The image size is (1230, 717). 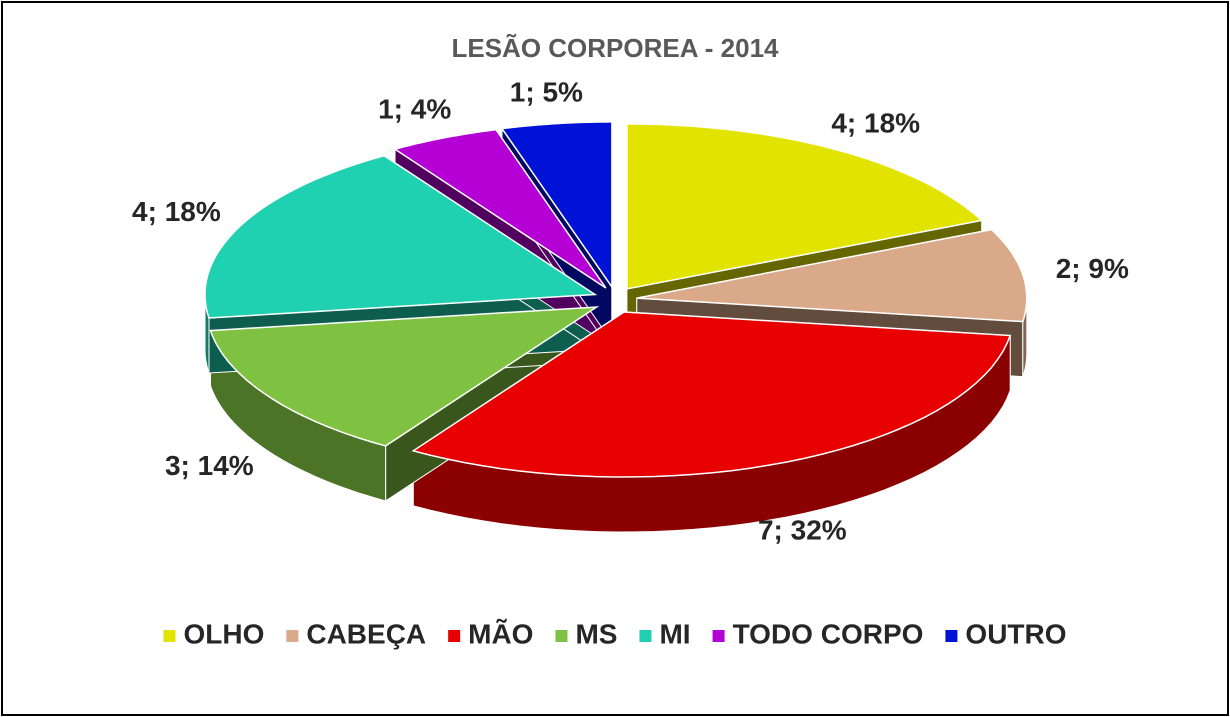 What do you see at coordinates (500, 633) in the screenshot?
I see `legend-label: MÃO` at bounding box center [500, 633].